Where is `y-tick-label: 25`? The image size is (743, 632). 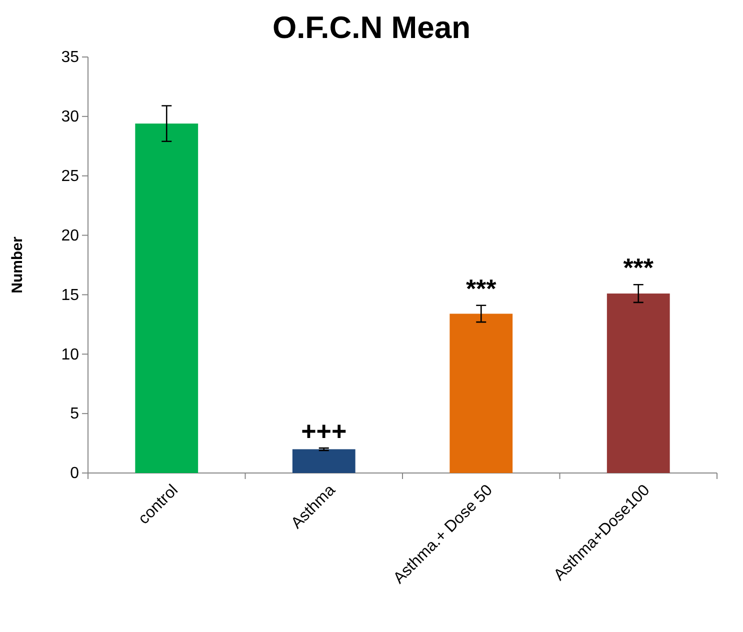
y-tick-label: 25 is located at coordinates (70, 176).